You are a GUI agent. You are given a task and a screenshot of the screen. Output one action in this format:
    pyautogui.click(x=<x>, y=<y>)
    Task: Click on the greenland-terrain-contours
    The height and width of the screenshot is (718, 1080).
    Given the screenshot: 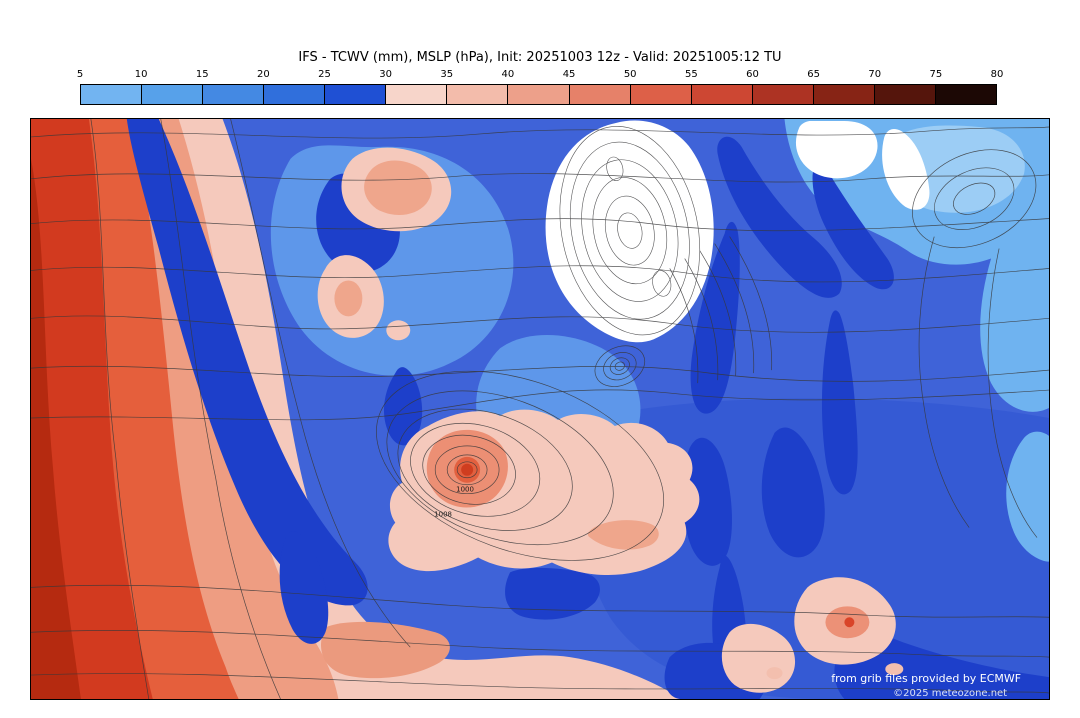 What is the action you would take?
    pyautogui.click(x=630, y=231)
    